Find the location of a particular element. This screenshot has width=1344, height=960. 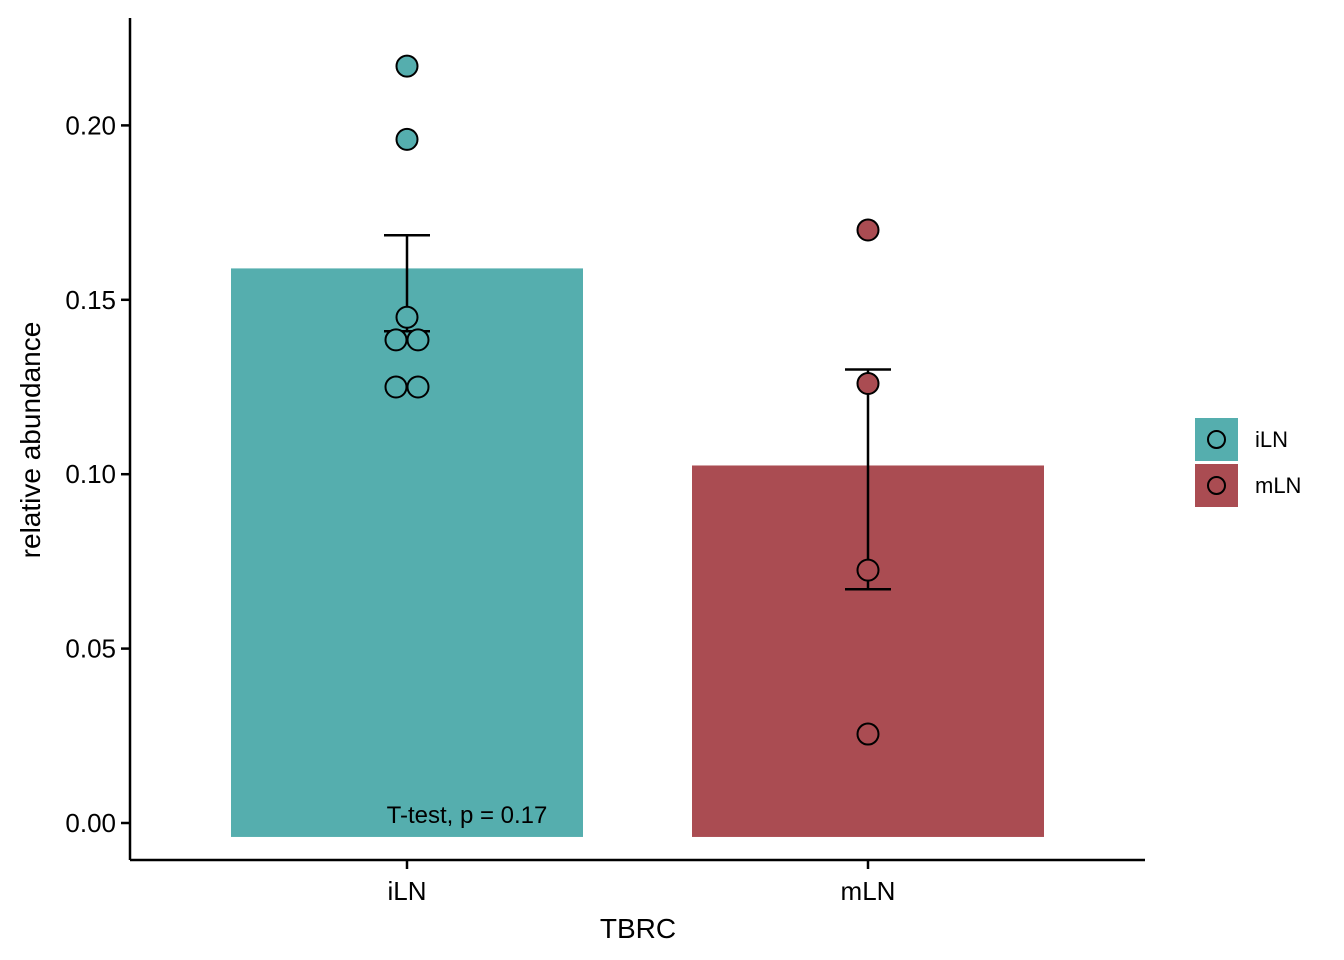

legend-entry-mLN: mLN is located at coordinates (1248, 485).